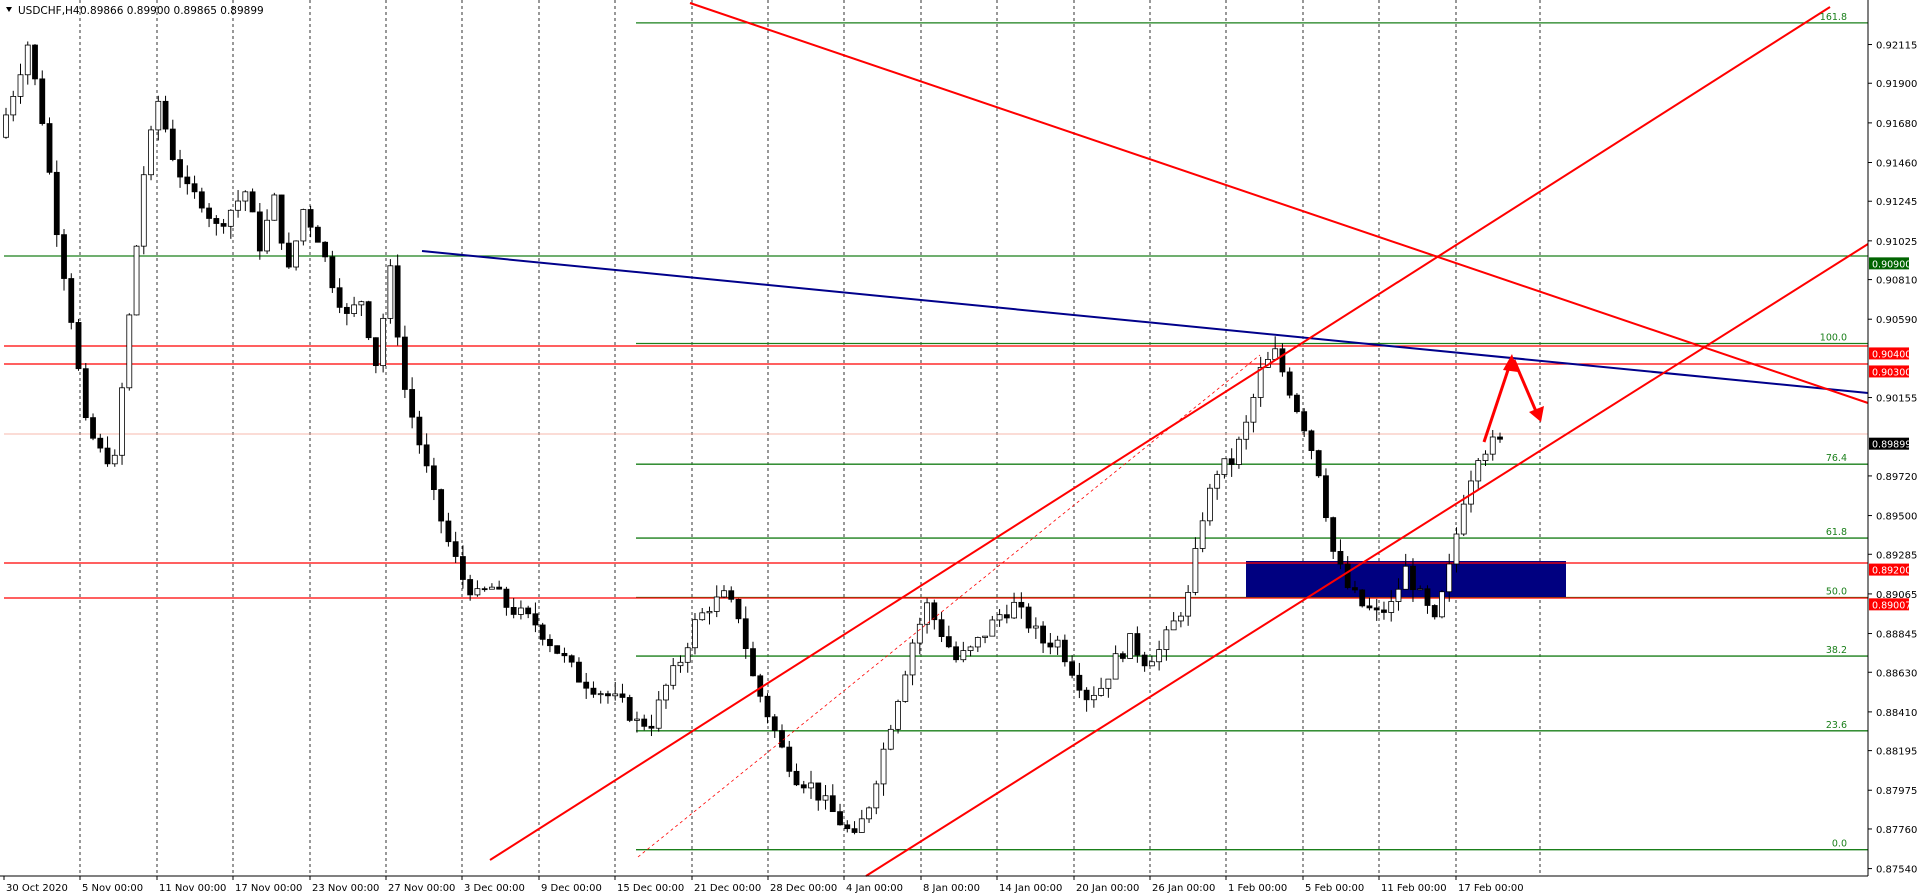 The image size is (1919, 896). Describe the element at coordinates (345, 888) in the screenshot. I see `x-tick-label: 23 Nov 00:00` at that location.